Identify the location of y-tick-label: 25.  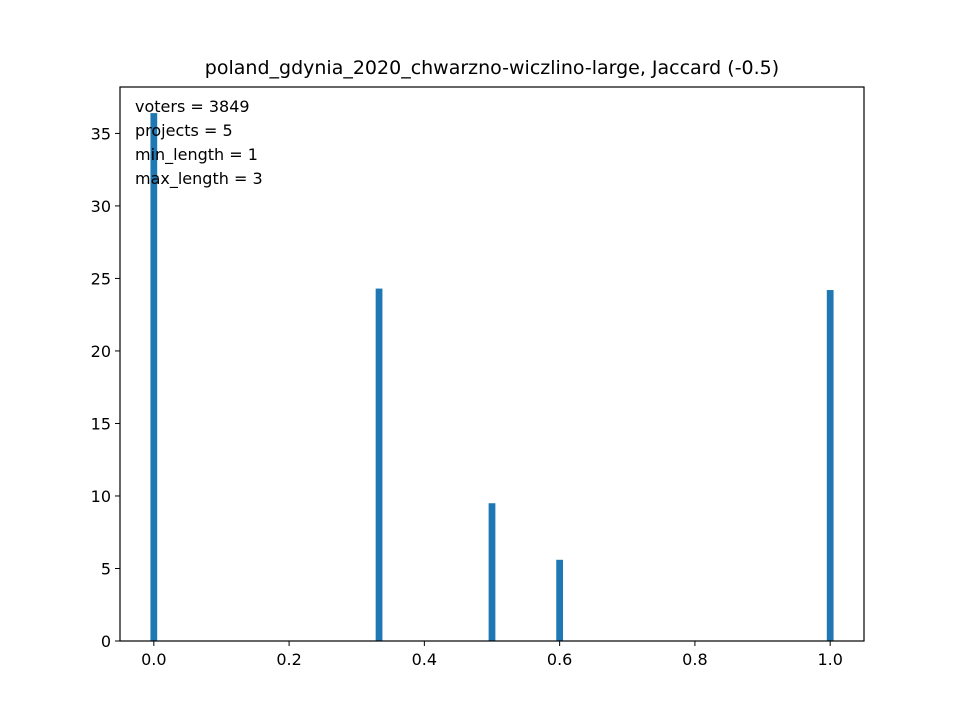
(101, 278).